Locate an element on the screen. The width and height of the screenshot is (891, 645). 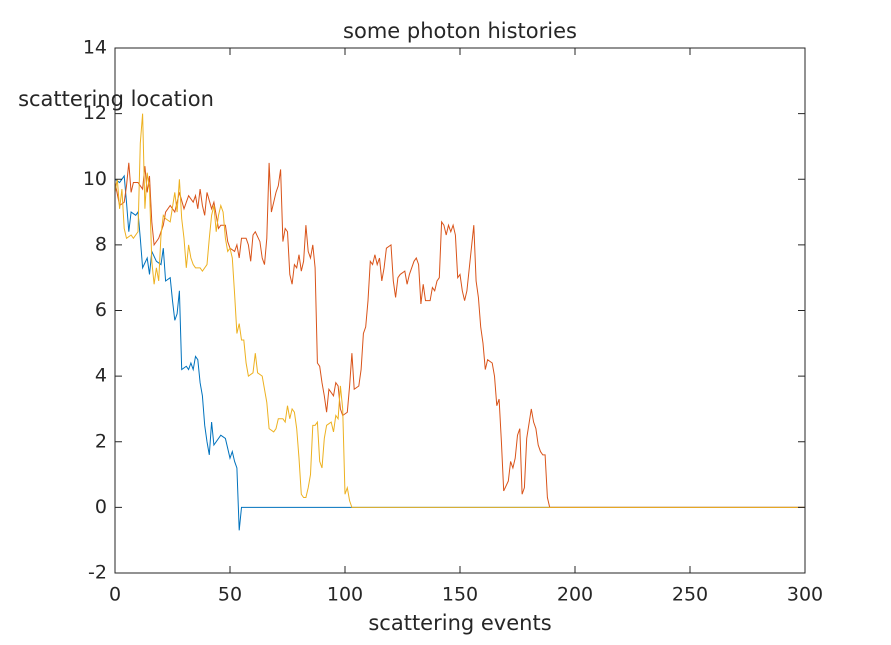
x-tick-label: 50 is located at coordinates (230, 595).